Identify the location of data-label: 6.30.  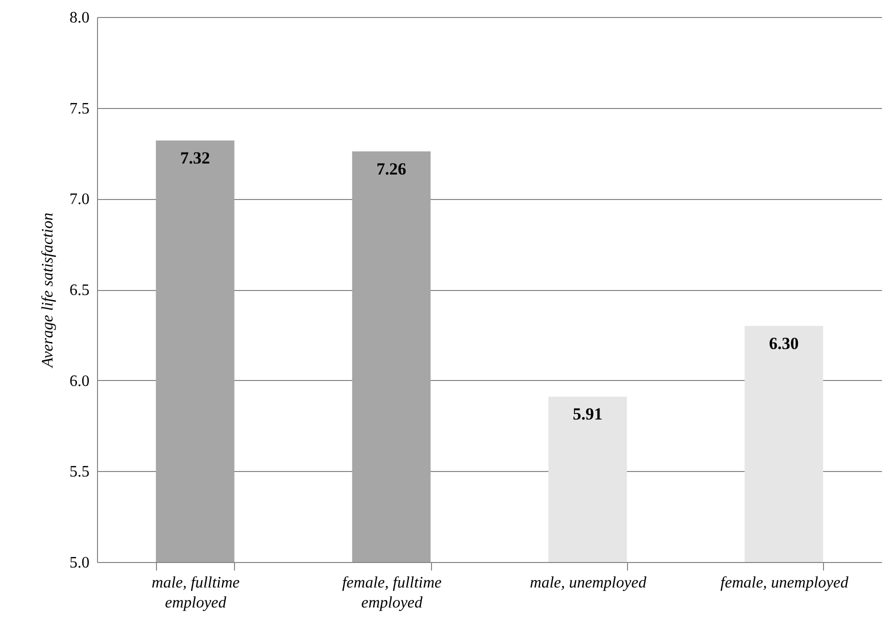
(784, 343).